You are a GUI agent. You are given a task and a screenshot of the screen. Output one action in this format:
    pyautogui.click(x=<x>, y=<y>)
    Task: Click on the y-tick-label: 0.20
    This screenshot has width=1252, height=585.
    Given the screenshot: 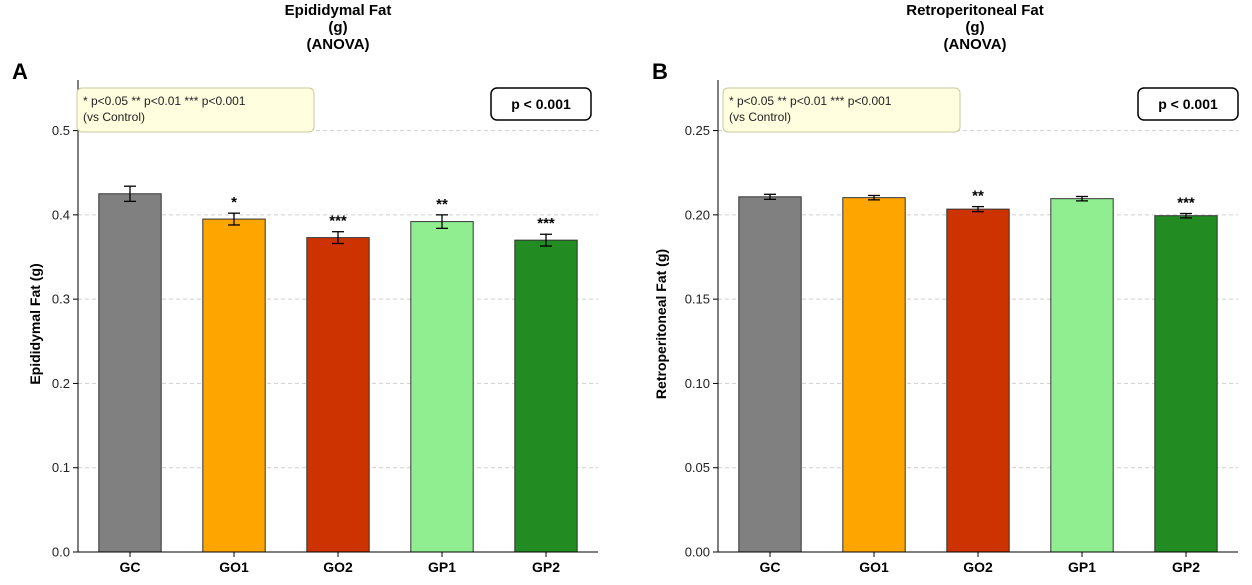 What is the action you would take?
    pyautogui.click(x=697, y=214)
    